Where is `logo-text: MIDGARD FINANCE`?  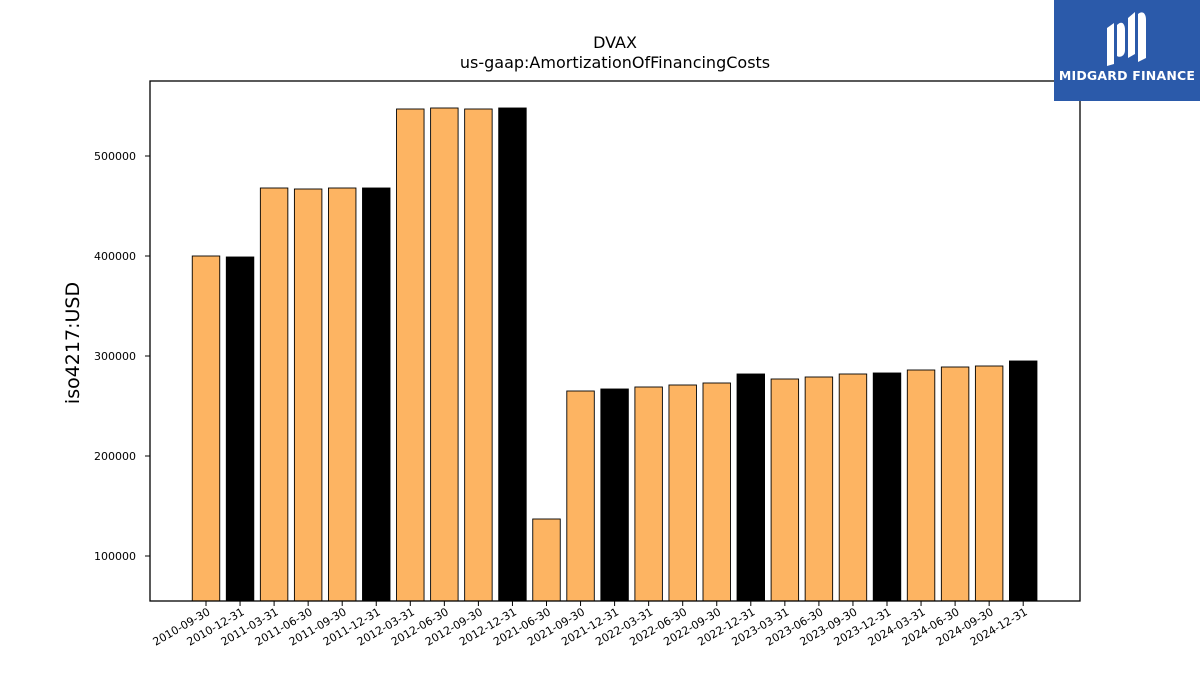
logo-text: MIDGARD FINANCE is located at coordinates (1127, 75).